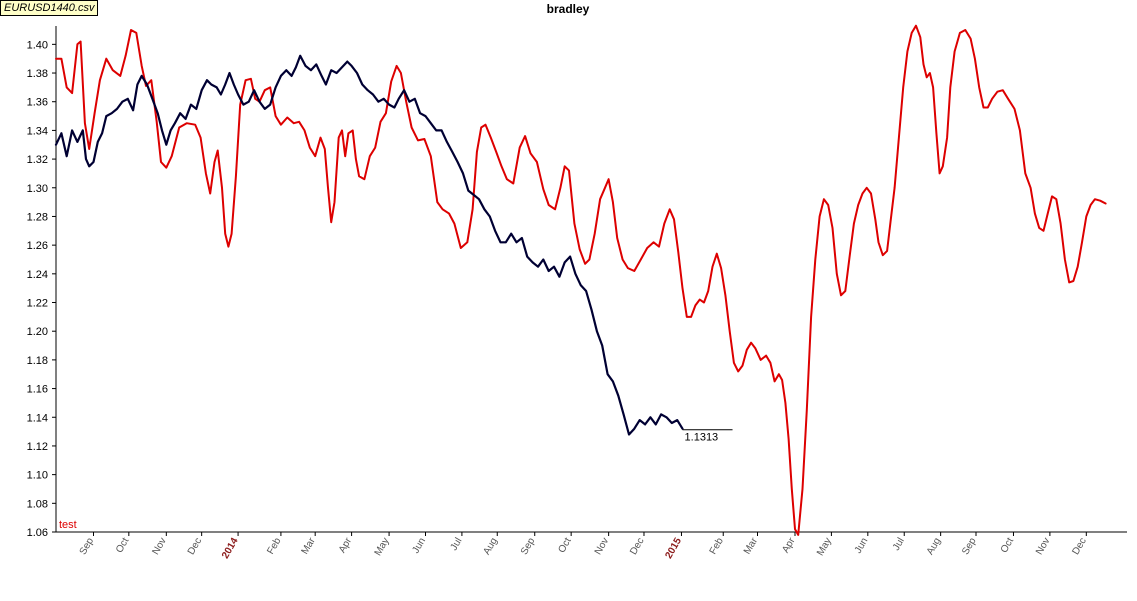 Image resolution: width=1137 pixels, height=601 pixels. I want to click on y-tick-label: 1.10, so click(37, 476).